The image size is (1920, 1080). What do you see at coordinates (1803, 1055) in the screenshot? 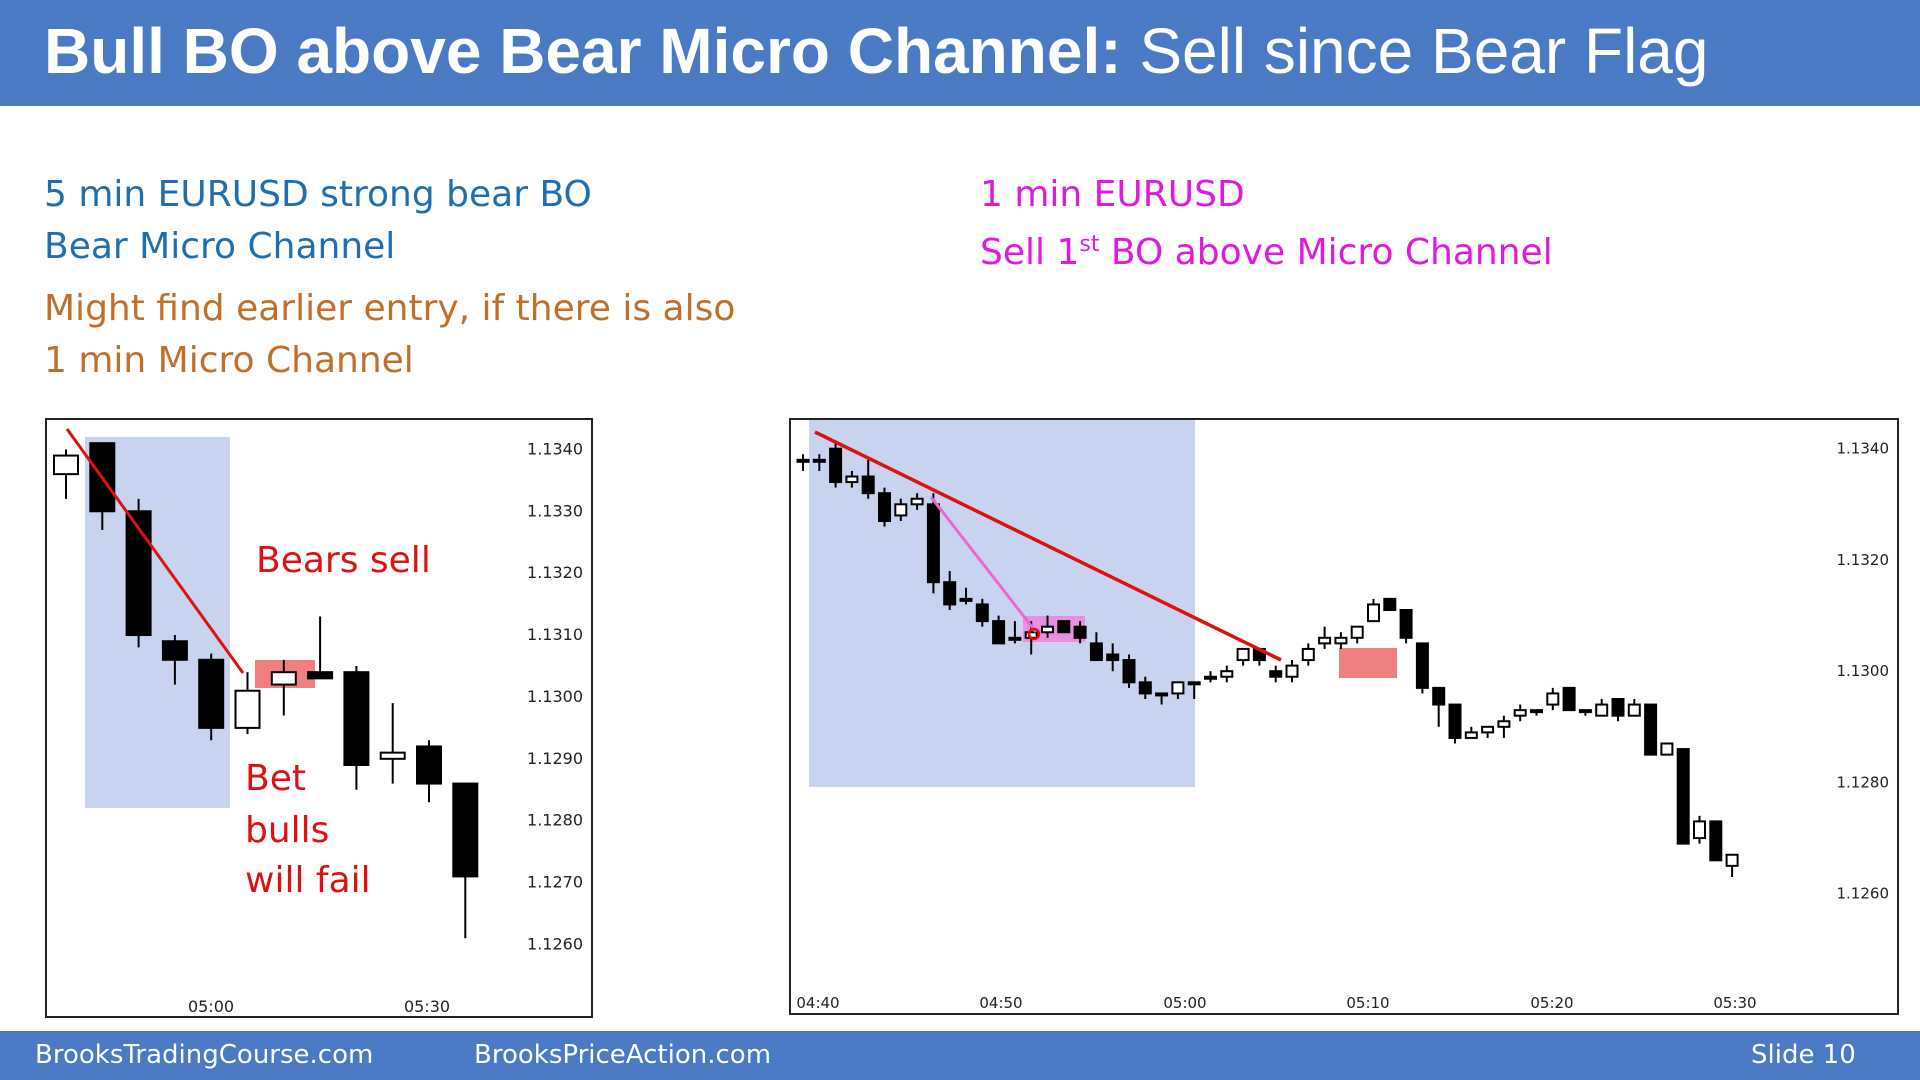
I see `slide-number: Slide 10` at bounding box center [1803, 1055].